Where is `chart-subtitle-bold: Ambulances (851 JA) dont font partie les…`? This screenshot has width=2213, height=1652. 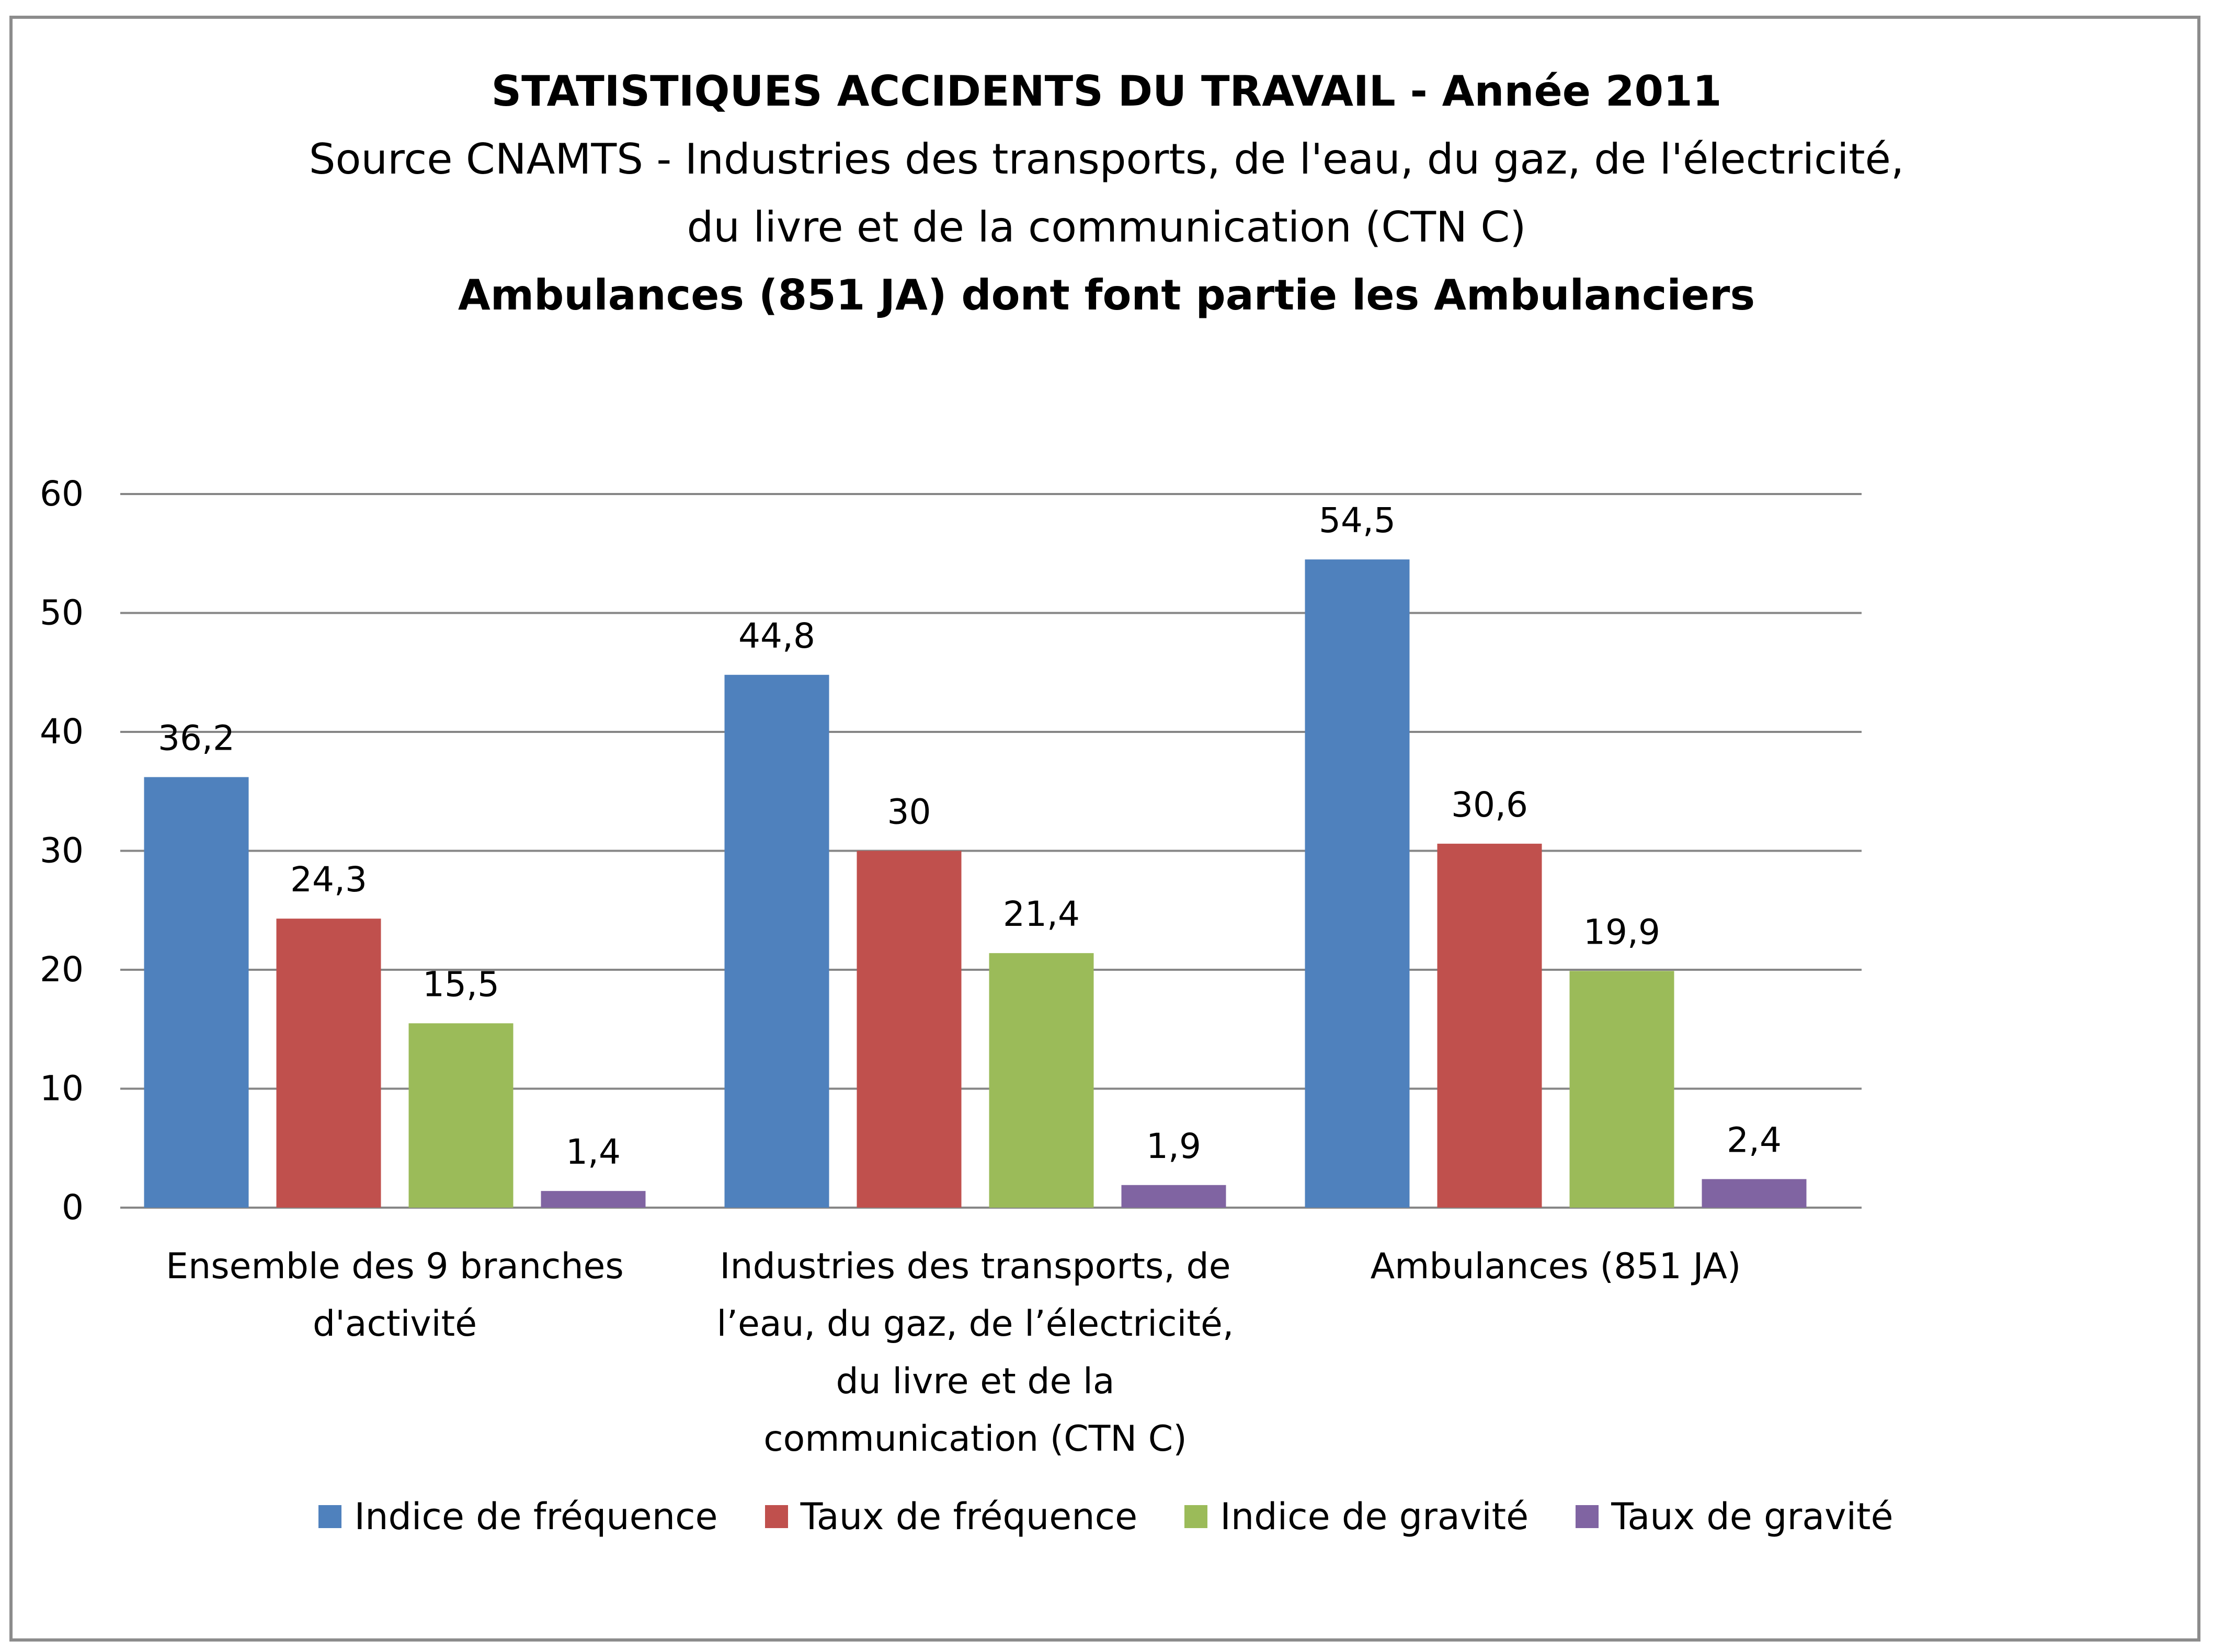
chart-subtitle-bold: Ambulances (851 JA) dont font partie les… is located at coordinates (1106, 295).